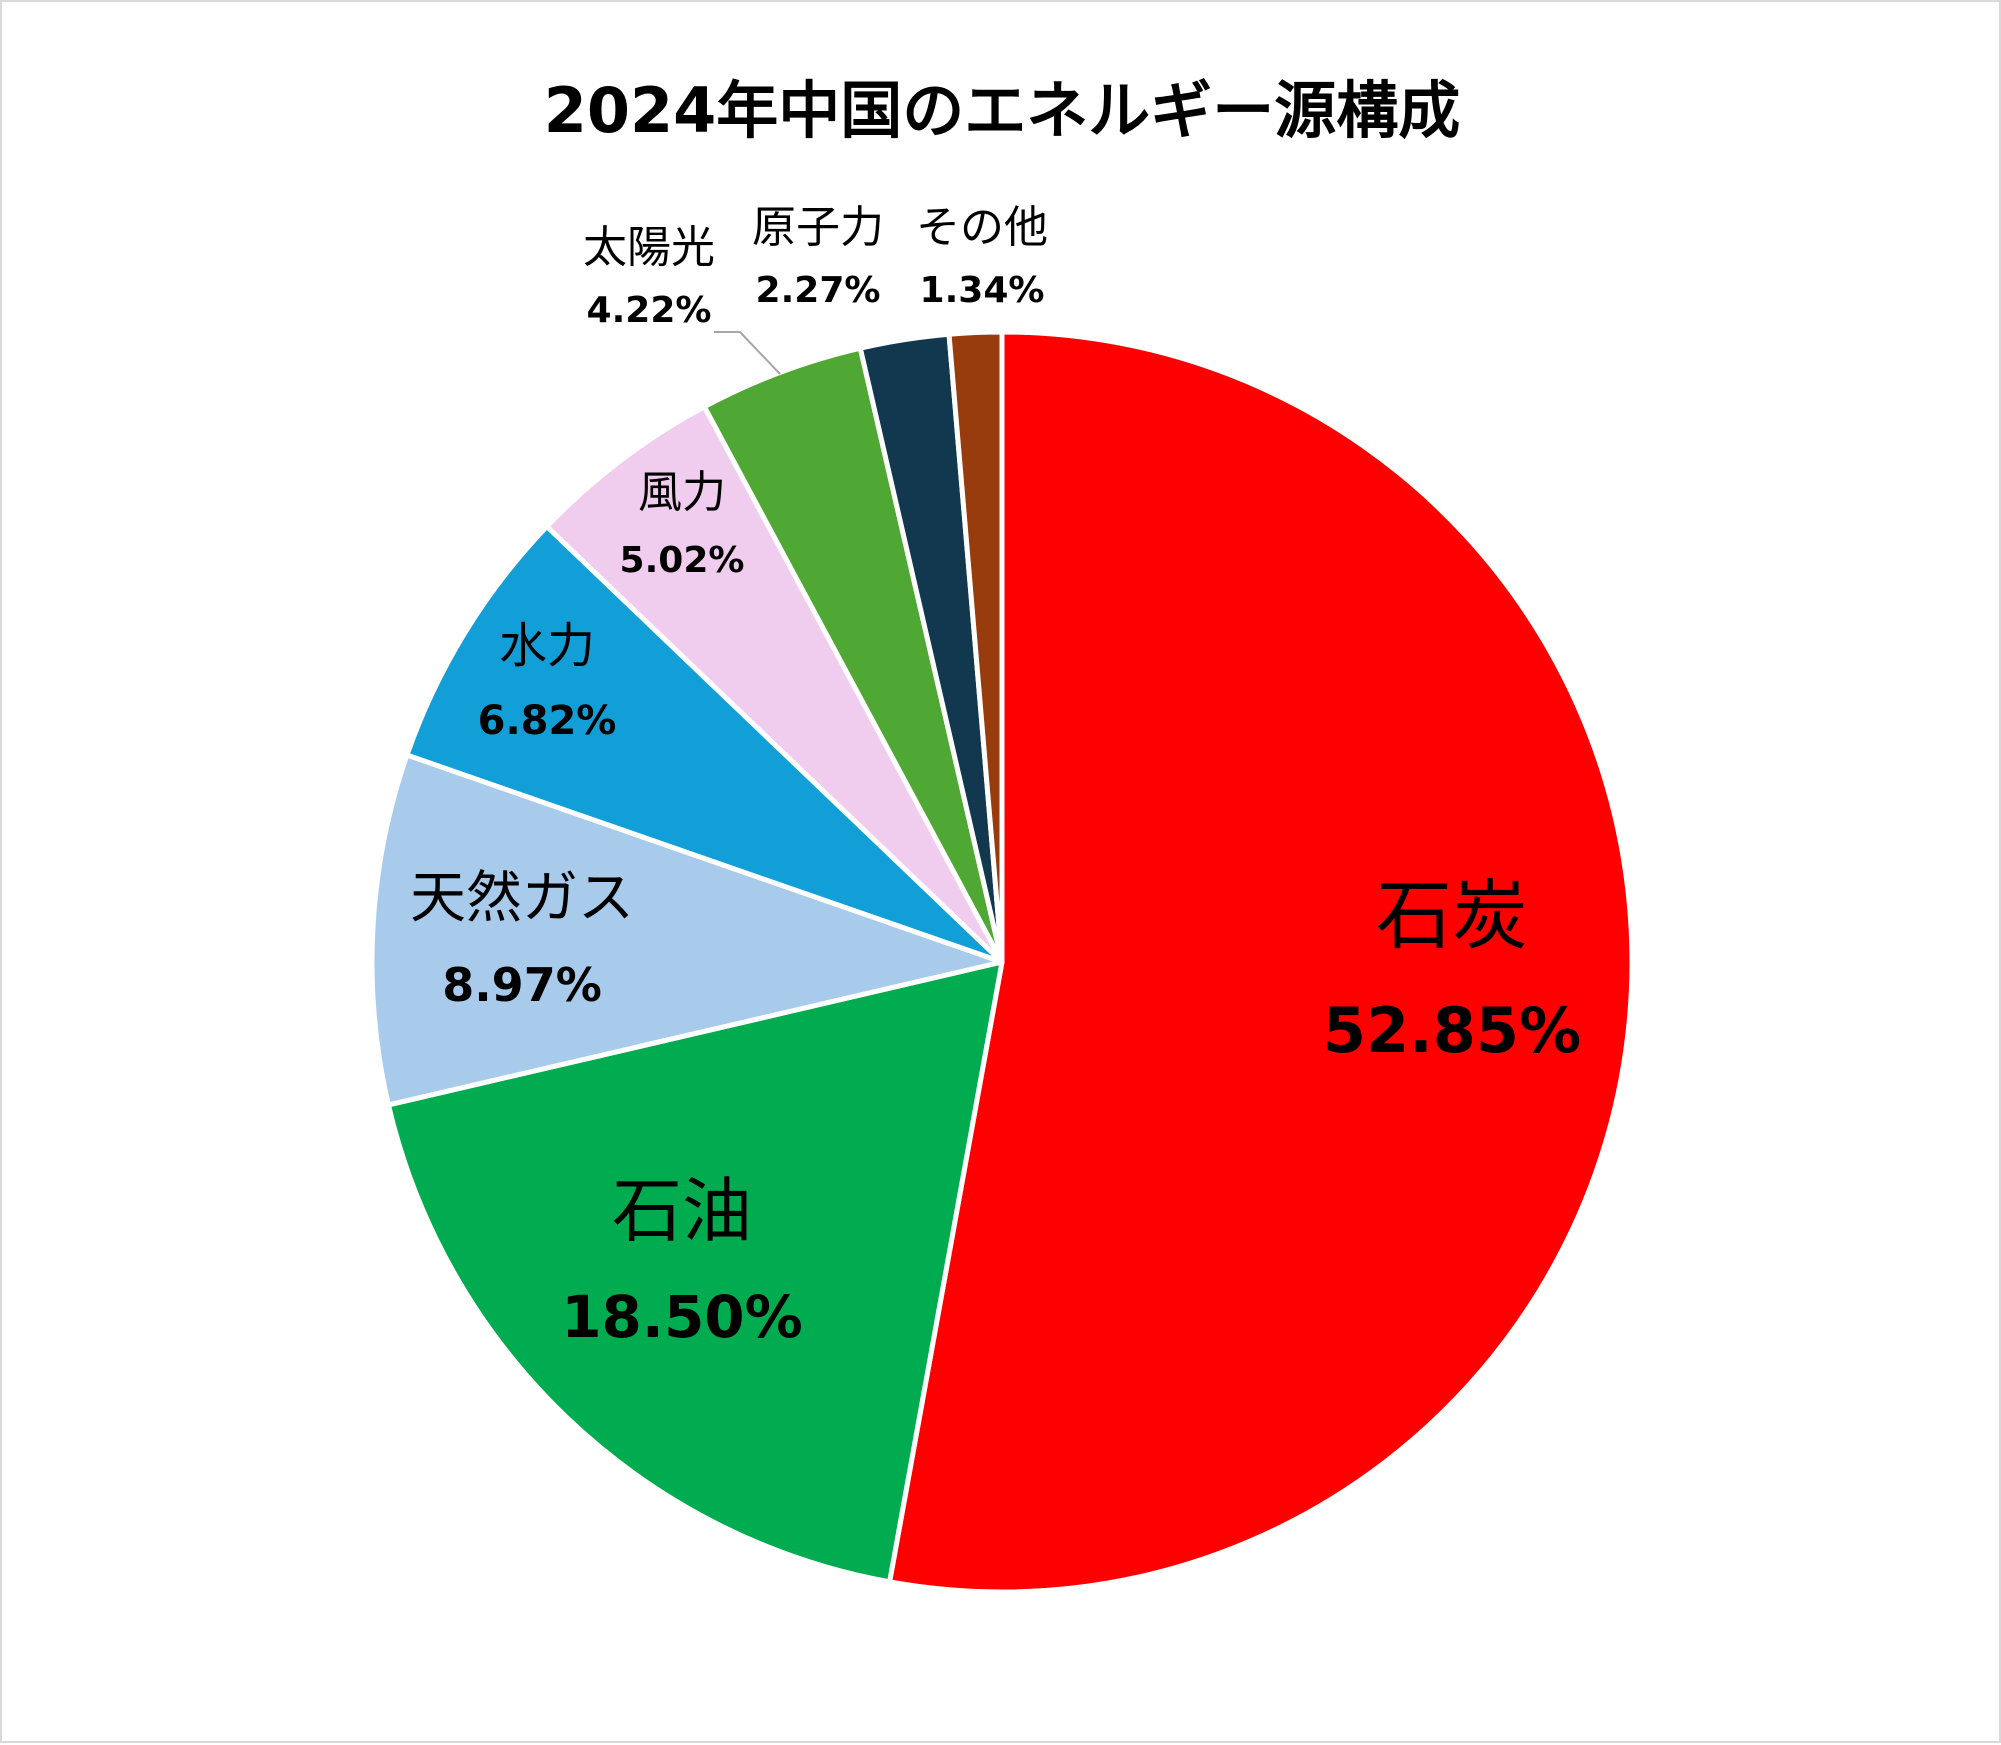 The width and height of the screenshot is (2001, 1745). Describe the element at coordinates (682, 1211) in the screenshot. I see `slice-label-2: 石油` at that location.